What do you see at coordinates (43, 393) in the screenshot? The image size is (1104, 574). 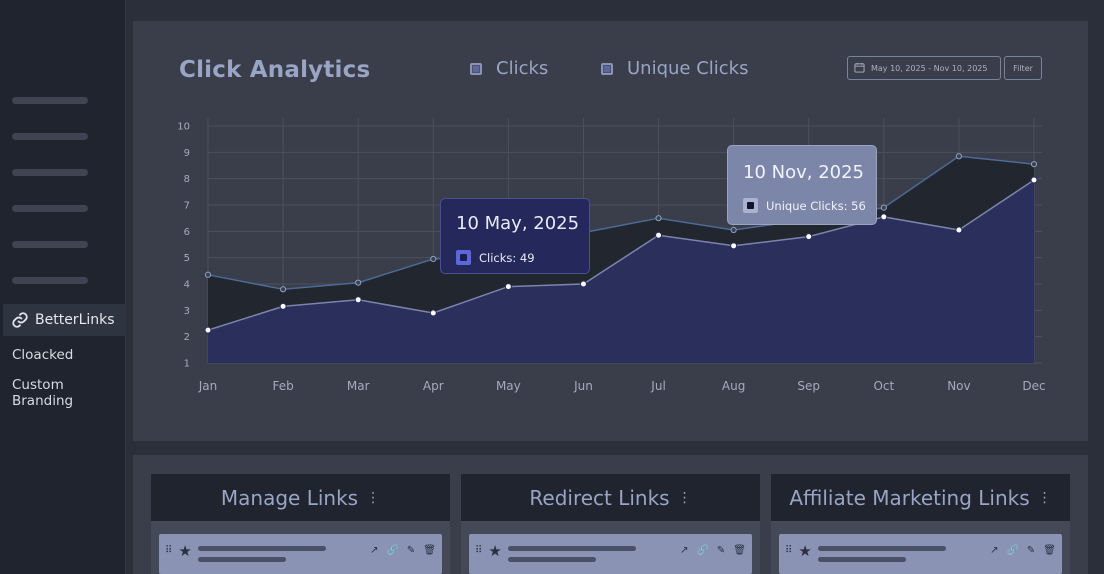 I see `sidebar-link-custom-branding: Custom Branding` at bounding box center [43, 393].